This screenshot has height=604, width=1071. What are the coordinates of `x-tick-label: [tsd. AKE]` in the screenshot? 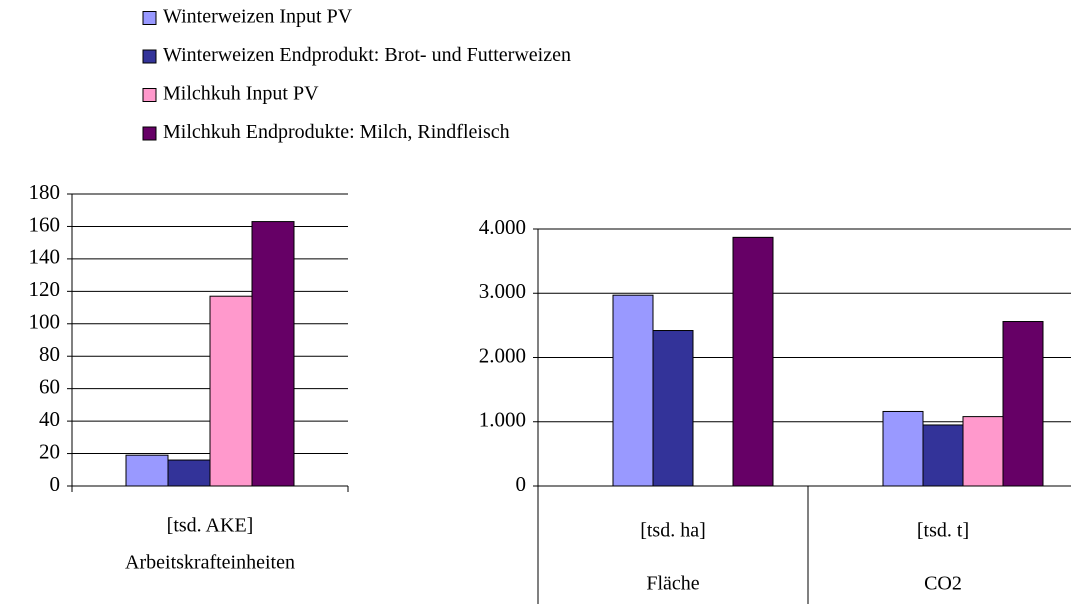 It's located at (210, 526).